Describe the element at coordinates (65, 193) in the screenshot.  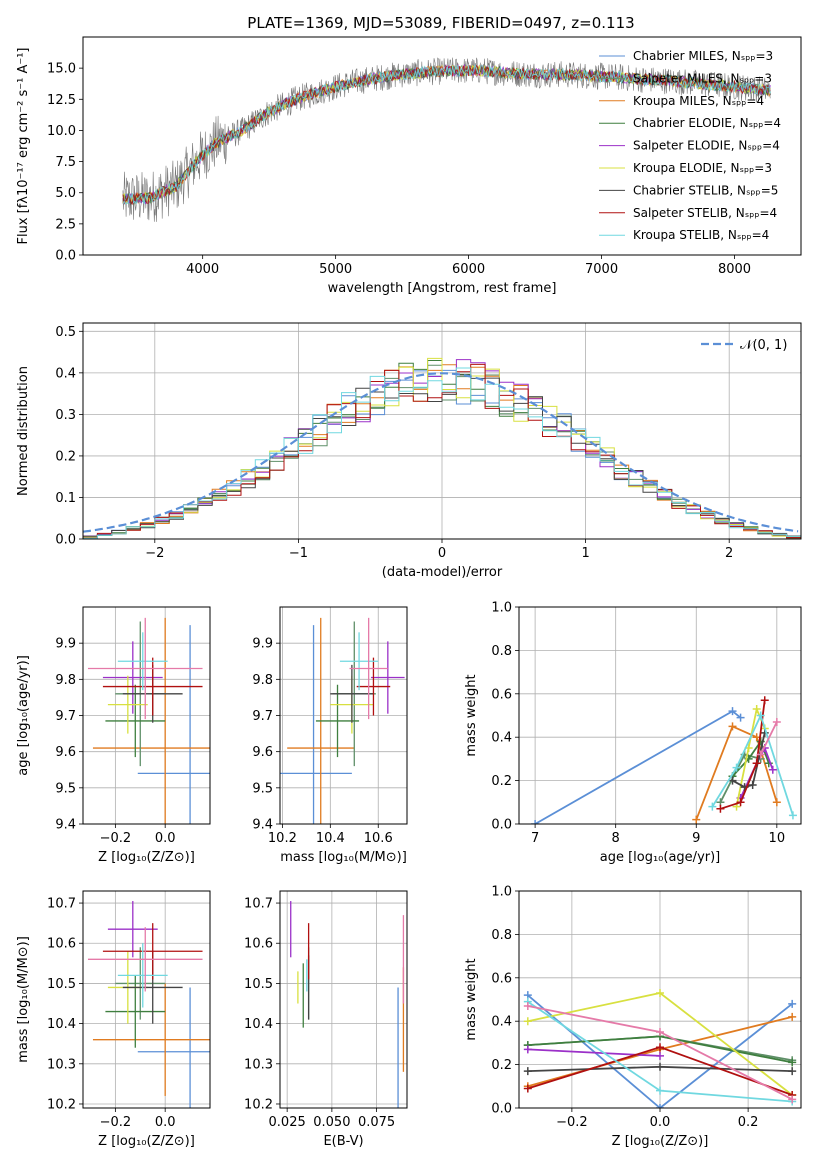
I see `y-tick-label: 5.0` at that location.